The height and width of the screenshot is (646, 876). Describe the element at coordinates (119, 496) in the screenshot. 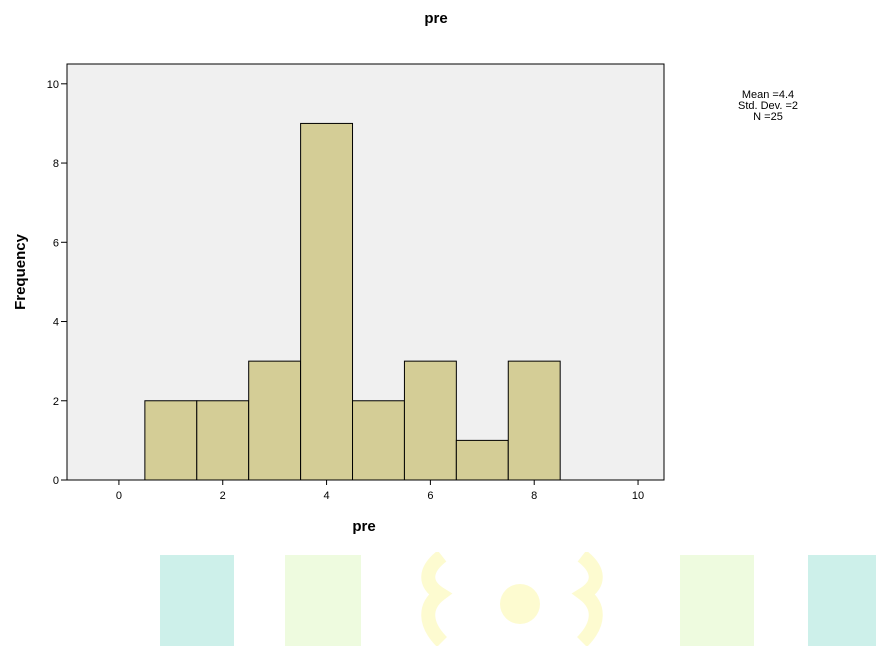

I see `x-tick-label: 0` at that location.